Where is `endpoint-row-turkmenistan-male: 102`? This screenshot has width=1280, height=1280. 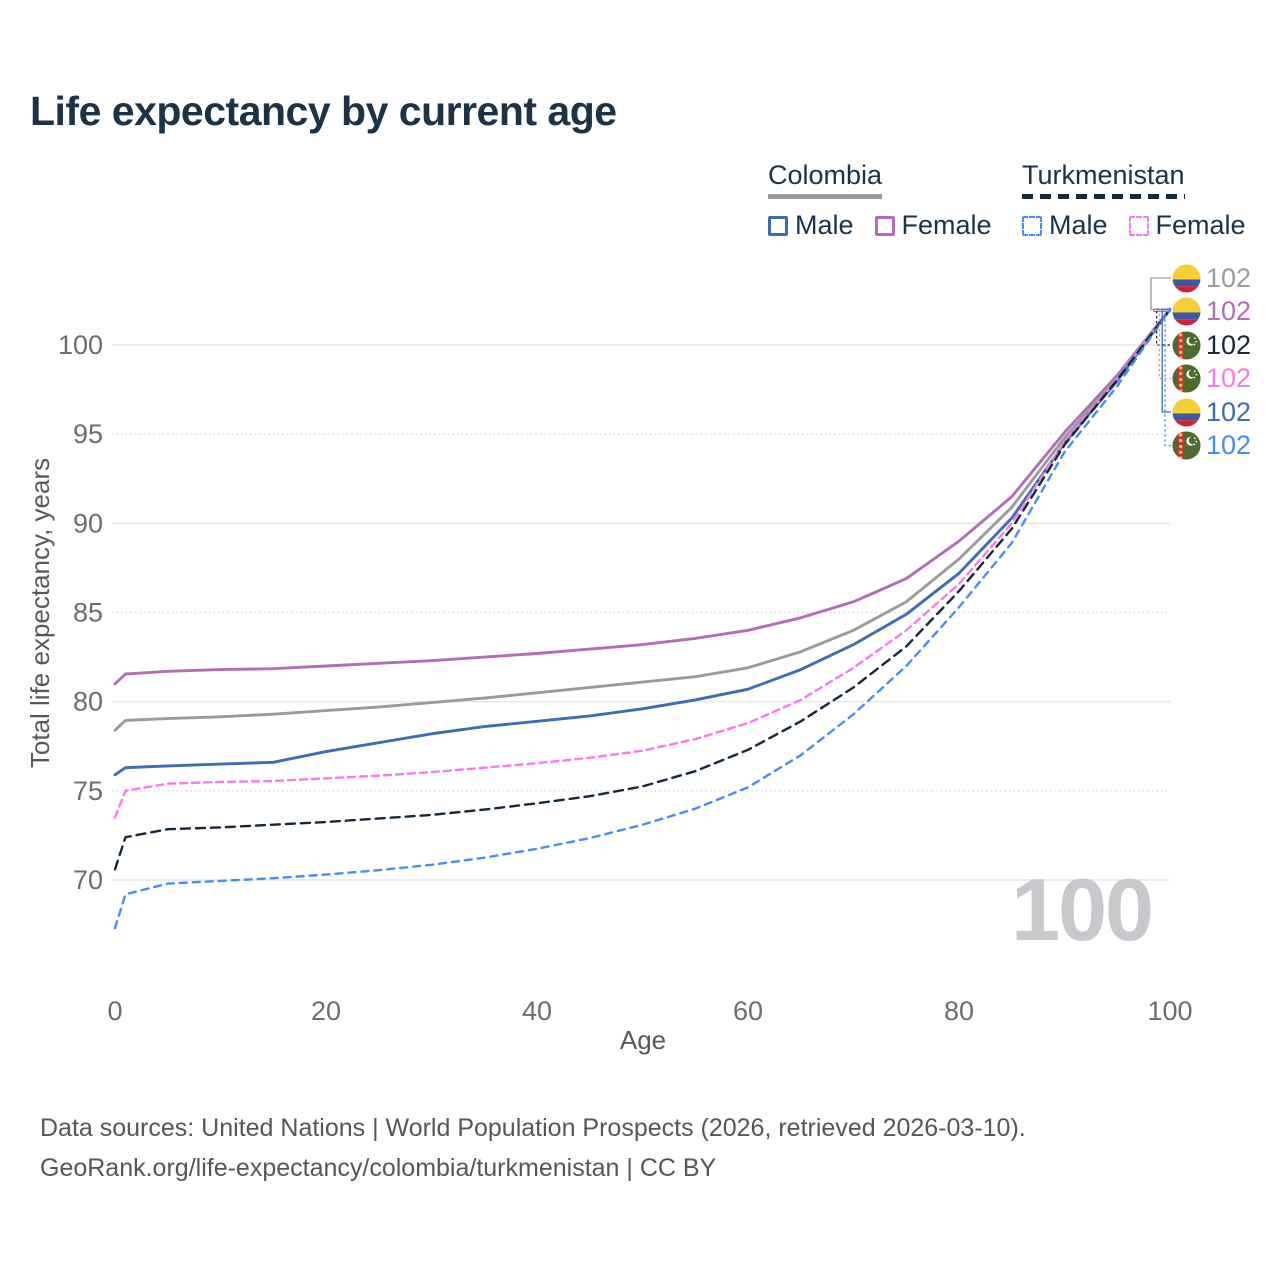
endpoint-row-turkmenistan-male: 102 is located at coordinates (1212, 445).